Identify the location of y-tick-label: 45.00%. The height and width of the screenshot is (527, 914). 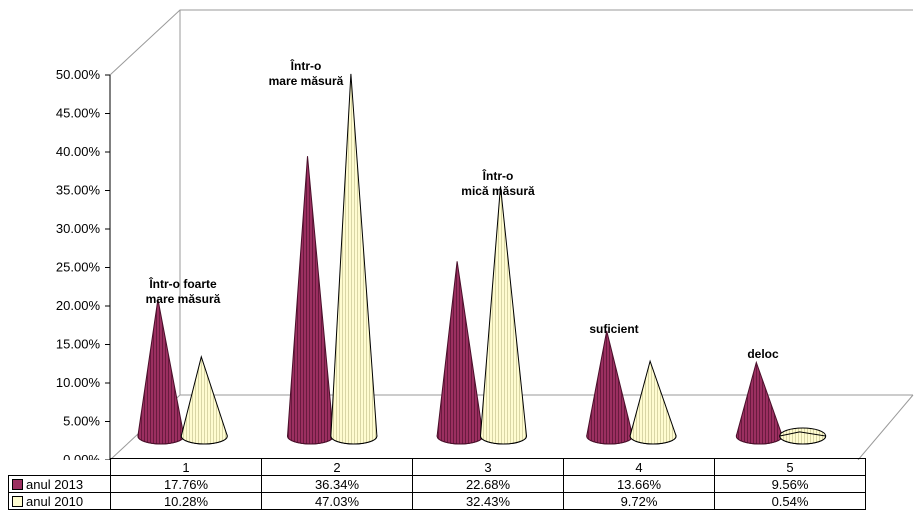
(78, 113).